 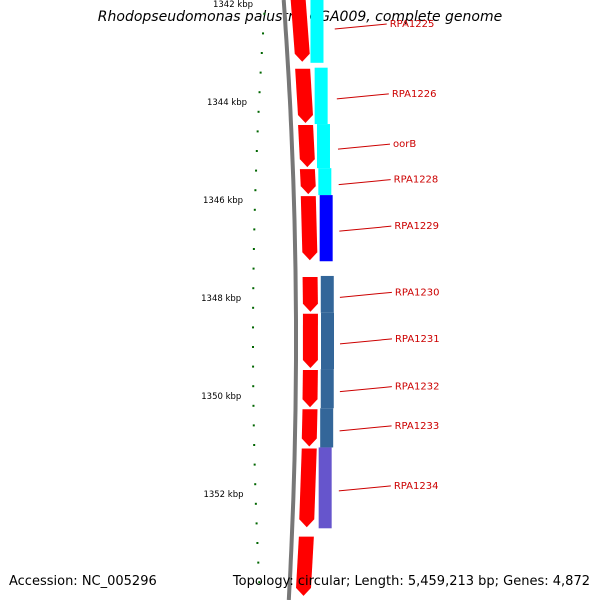 What do you see at coordinates (416, 486) in the screenshot?
I see `gene-label: RPA1234` at bounding box center [416, 486].